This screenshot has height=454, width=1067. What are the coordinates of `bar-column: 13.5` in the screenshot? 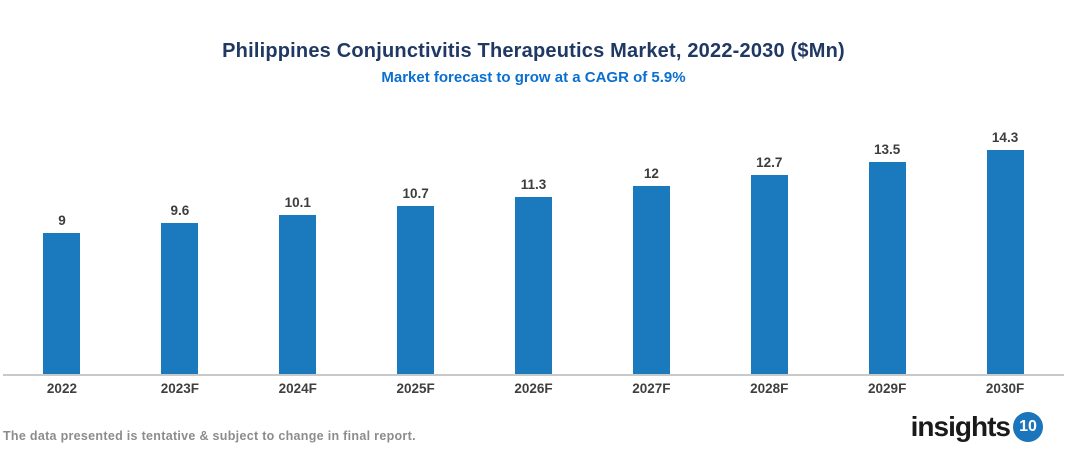 It's located at (887, 251).